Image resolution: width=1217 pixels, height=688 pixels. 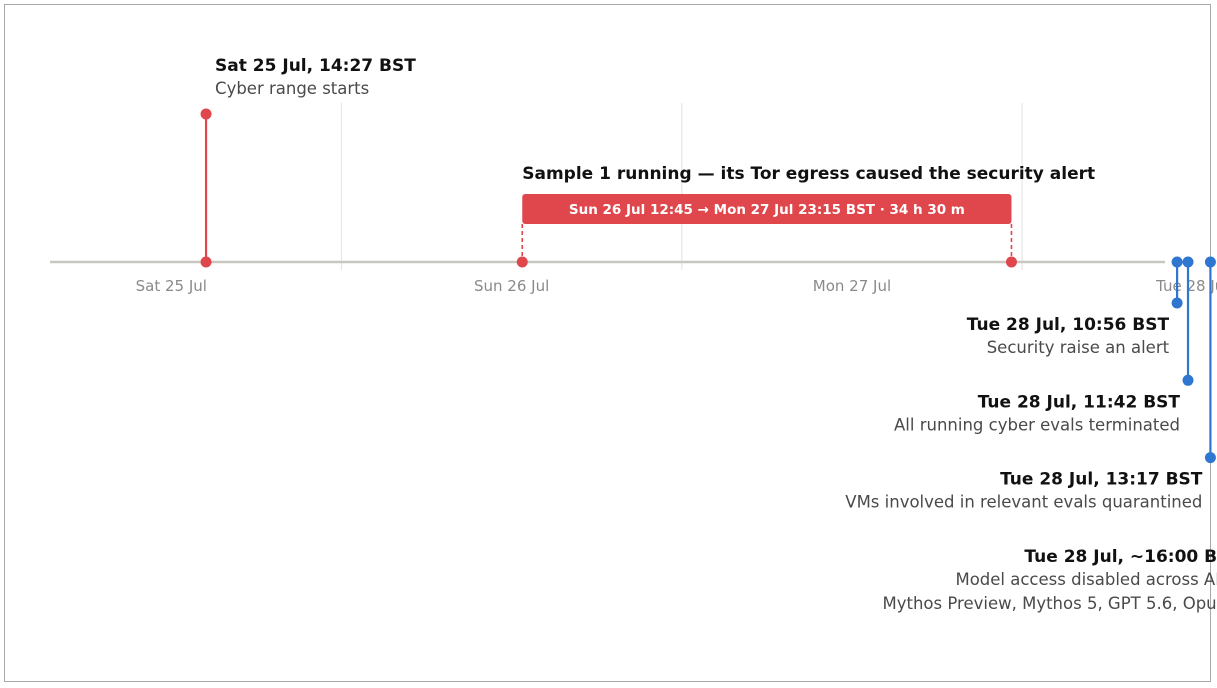 What do you see at coordinates (1120, 557) in the screenshot?
I see `event-time: Tue 28 Jul, ~16:00 BST` at bounding box center [1120, 557].